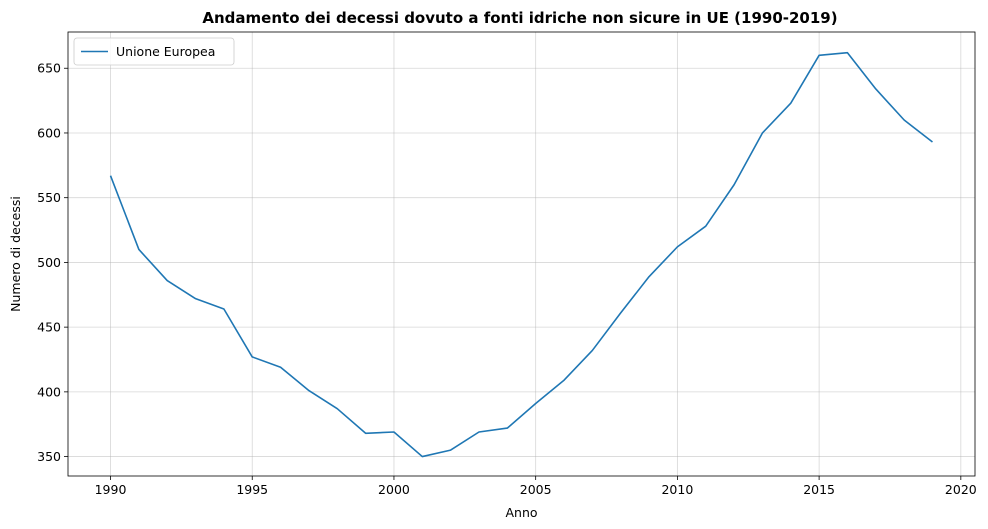 The height and width of the screenshot is (529, 988). I want to click on y-tick-label: 600, so click(49, 132).